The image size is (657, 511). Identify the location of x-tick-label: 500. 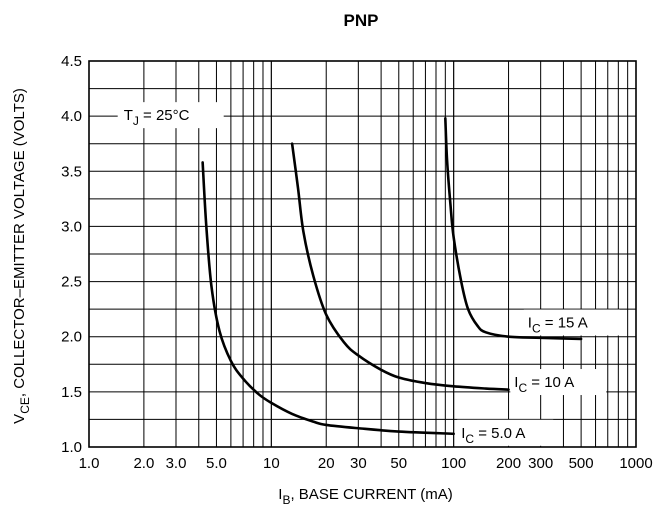
(581, 463).